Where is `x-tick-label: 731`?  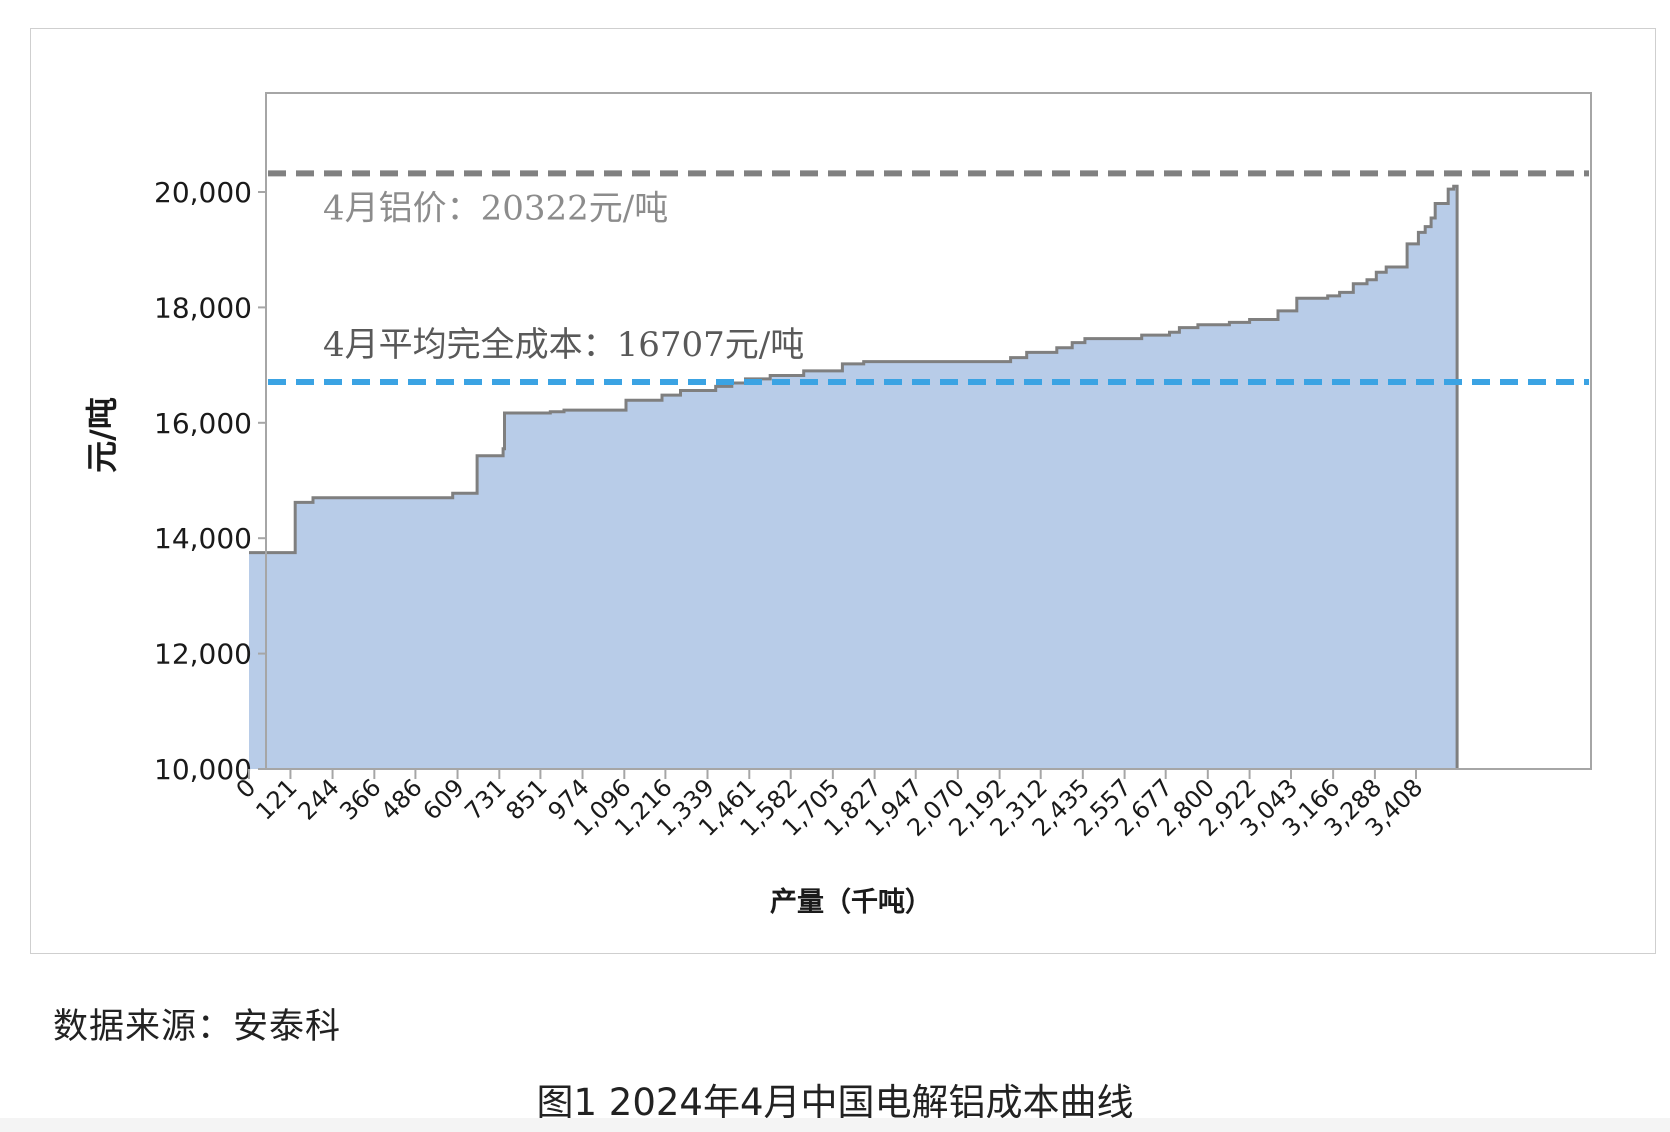 x-tick-label: 731 is located at coordinates (485, 799).